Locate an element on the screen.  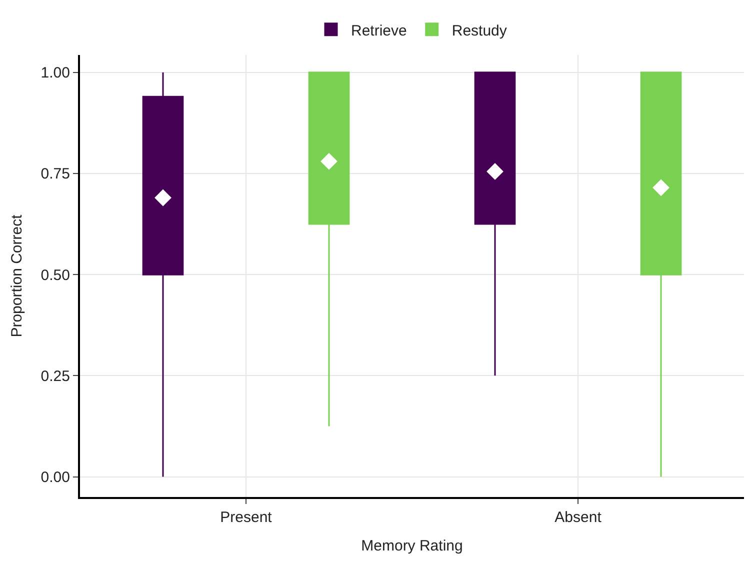
y-tick-label: 0.00 is located at coordinates (55, 477).